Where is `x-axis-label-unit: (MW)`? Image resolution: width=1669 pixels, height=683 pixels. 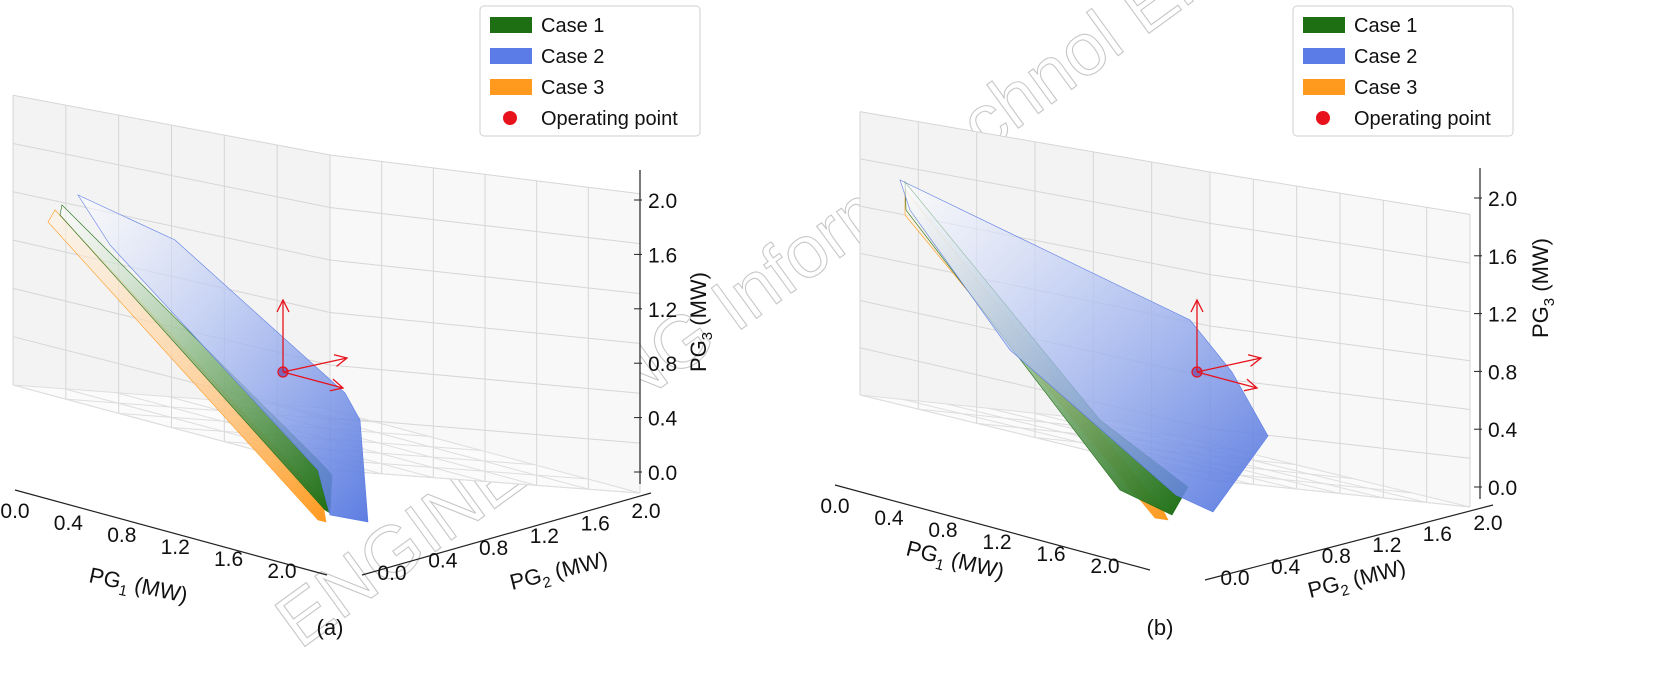
x-axis-label-unit: (MW) is located at coordinates (158, 589).